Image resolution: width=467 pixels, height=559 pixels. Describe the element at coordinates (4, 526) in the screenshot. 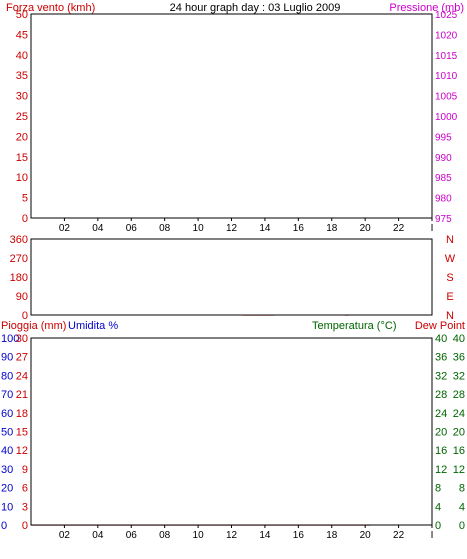

I see `y-tick-label-humidity: 0` at that location.